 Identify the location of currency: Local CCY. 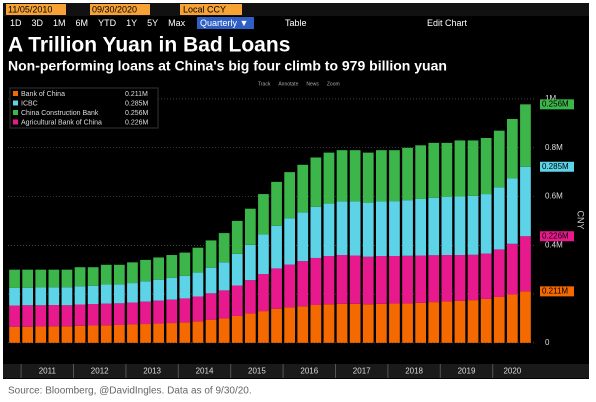
(204, 9).